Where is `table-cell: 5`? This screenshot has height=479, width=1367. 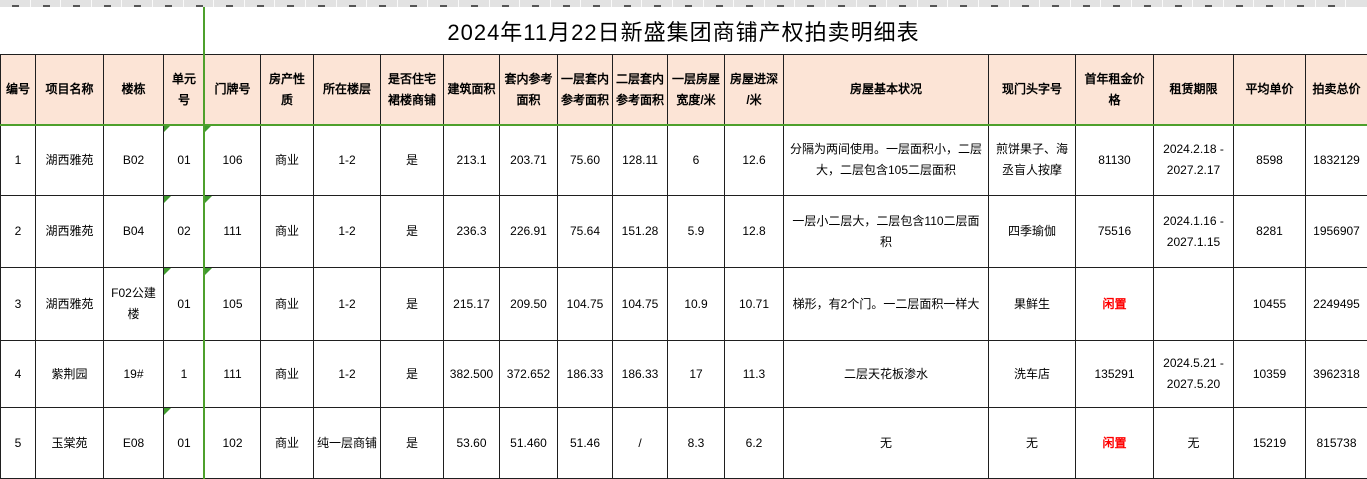
table-cell: 5 is located at coordinates (18, 443).